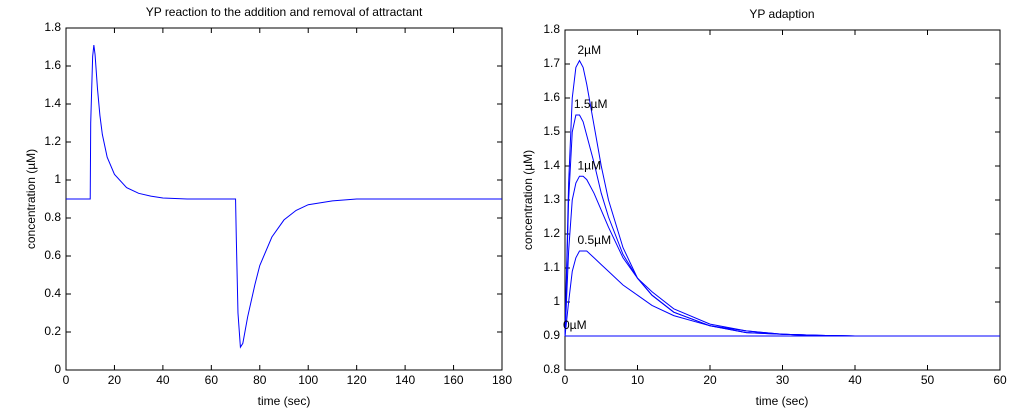 The image size is (1024, 420). What do you see at coordinates (551, 131) in the screenshot?
I see `y-tick-label: 1.5` at bounding box center [551, 131].